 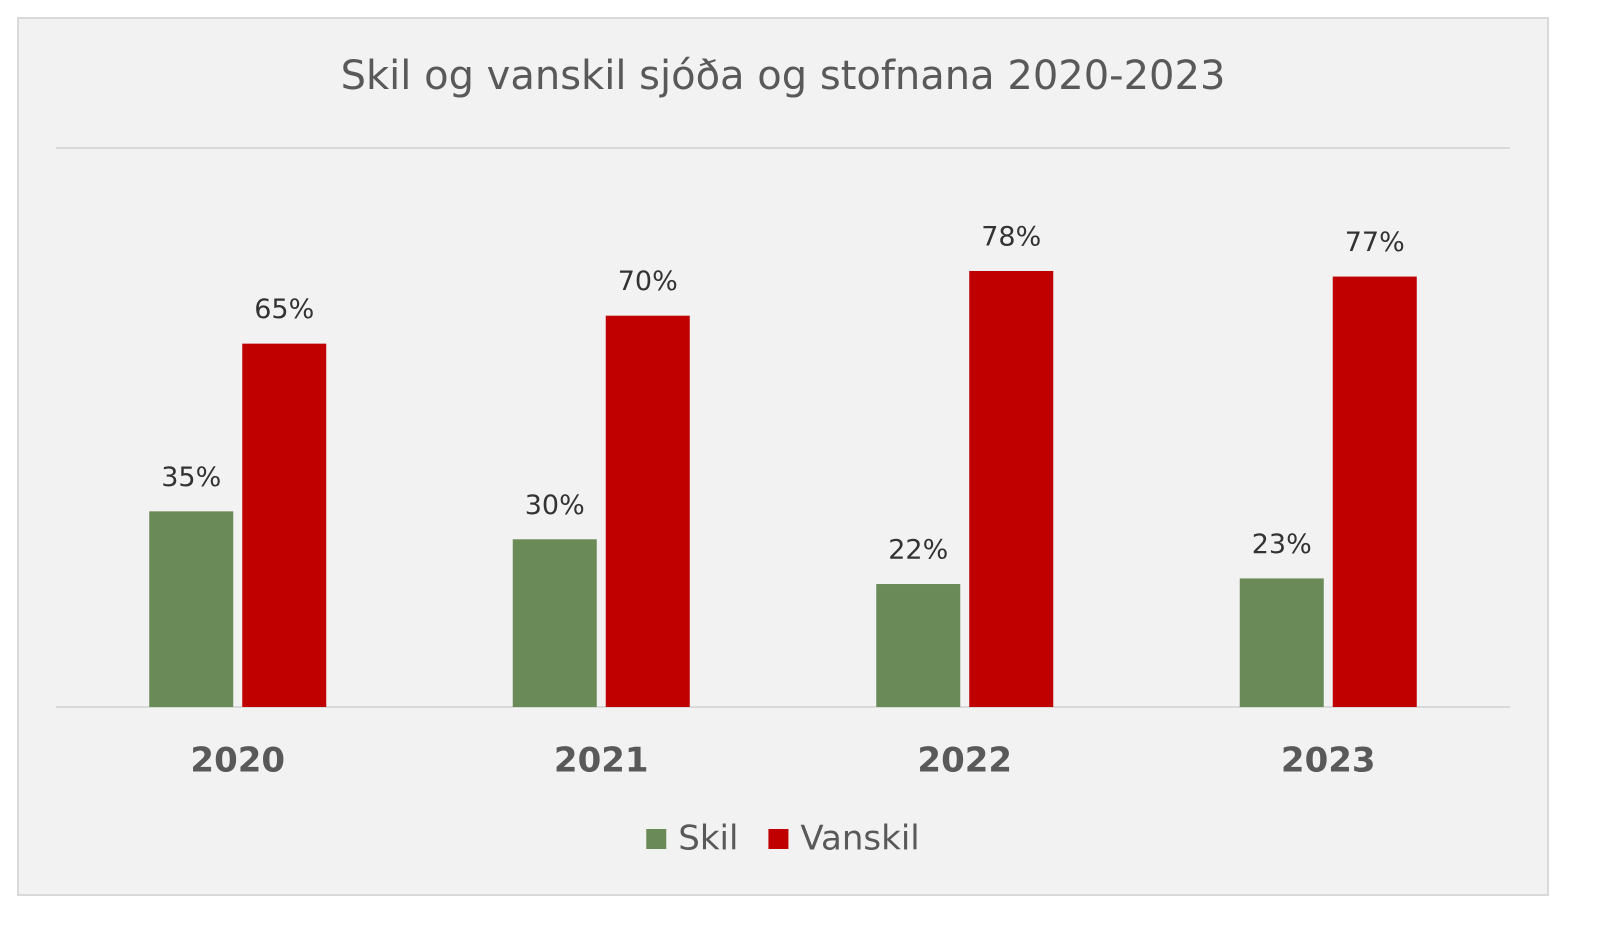 I want to click on x-tick-label: 2020, so click(x=237, y=761).